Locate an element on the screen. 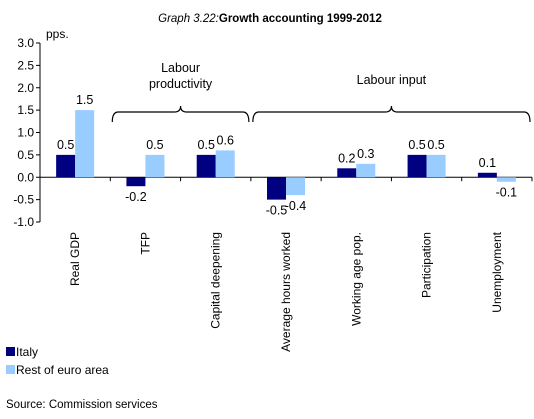 The height and width of the screenshot is (419, 534). data-label: -0.4 is located at coordinates (296, 206).